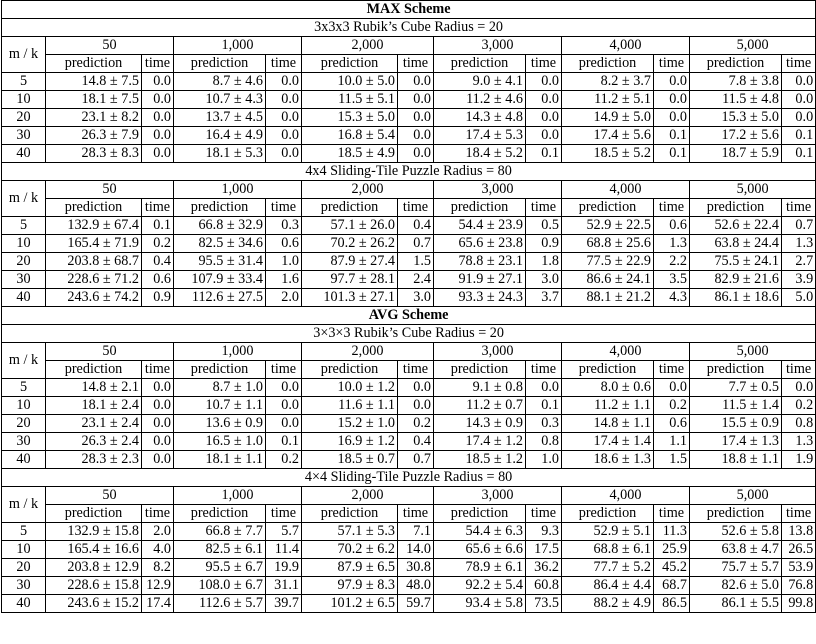 The image size is (816, 644). Describe the element at coordinates (219, 99) in the screenshot. I see `prediction-cell: 10.7 ± 4.3` at that location.